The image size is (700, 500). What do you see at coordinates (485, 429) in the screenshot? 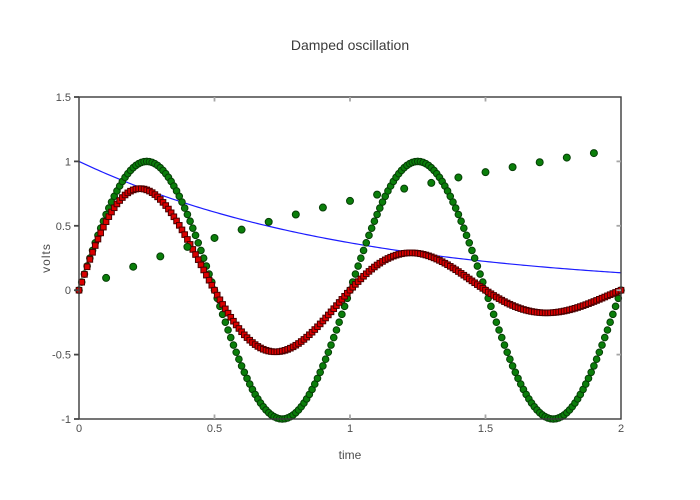
I see `x-tick-label: 1.5` at bounding box center [485, 429].